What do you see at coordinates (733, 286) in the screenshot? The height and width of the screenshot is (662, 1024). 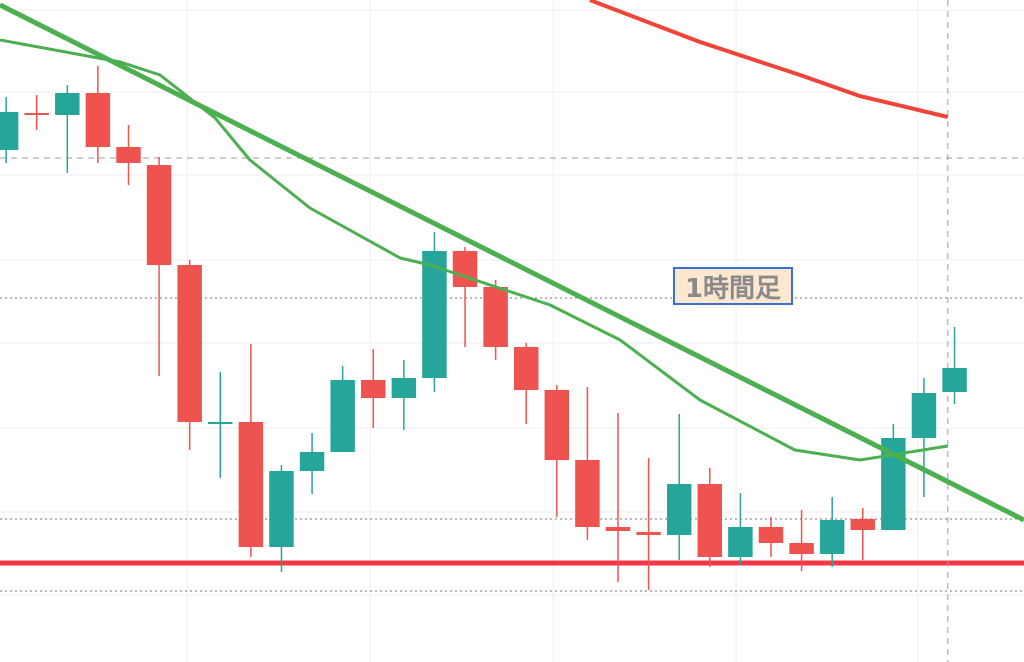 I see `annotation: 1時間足` at bounding box center [733, 286].